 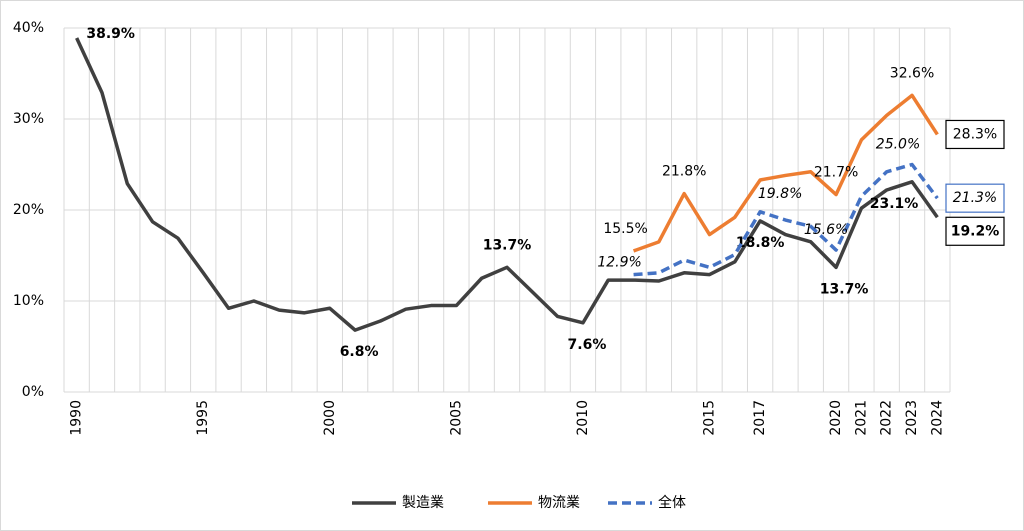 What do you see at coordinates (110, 34) in the screenshot?
I see `data-label: 38.9%` at bounding box center [110, 34].